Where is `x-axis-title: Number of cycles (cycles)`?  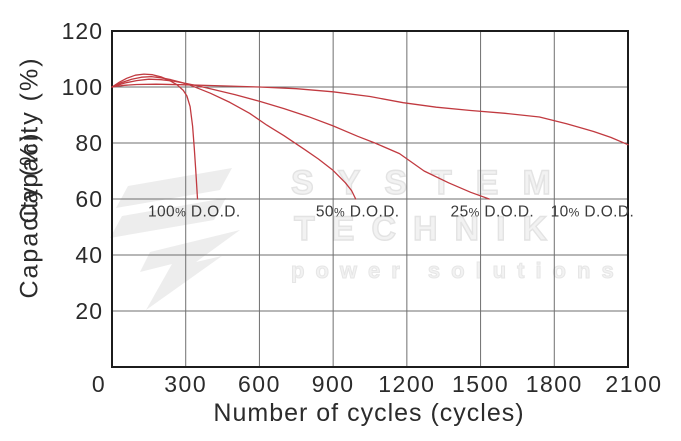 x-axis-title: Number of cycles (cycles) is located at coordinates (369, 413).